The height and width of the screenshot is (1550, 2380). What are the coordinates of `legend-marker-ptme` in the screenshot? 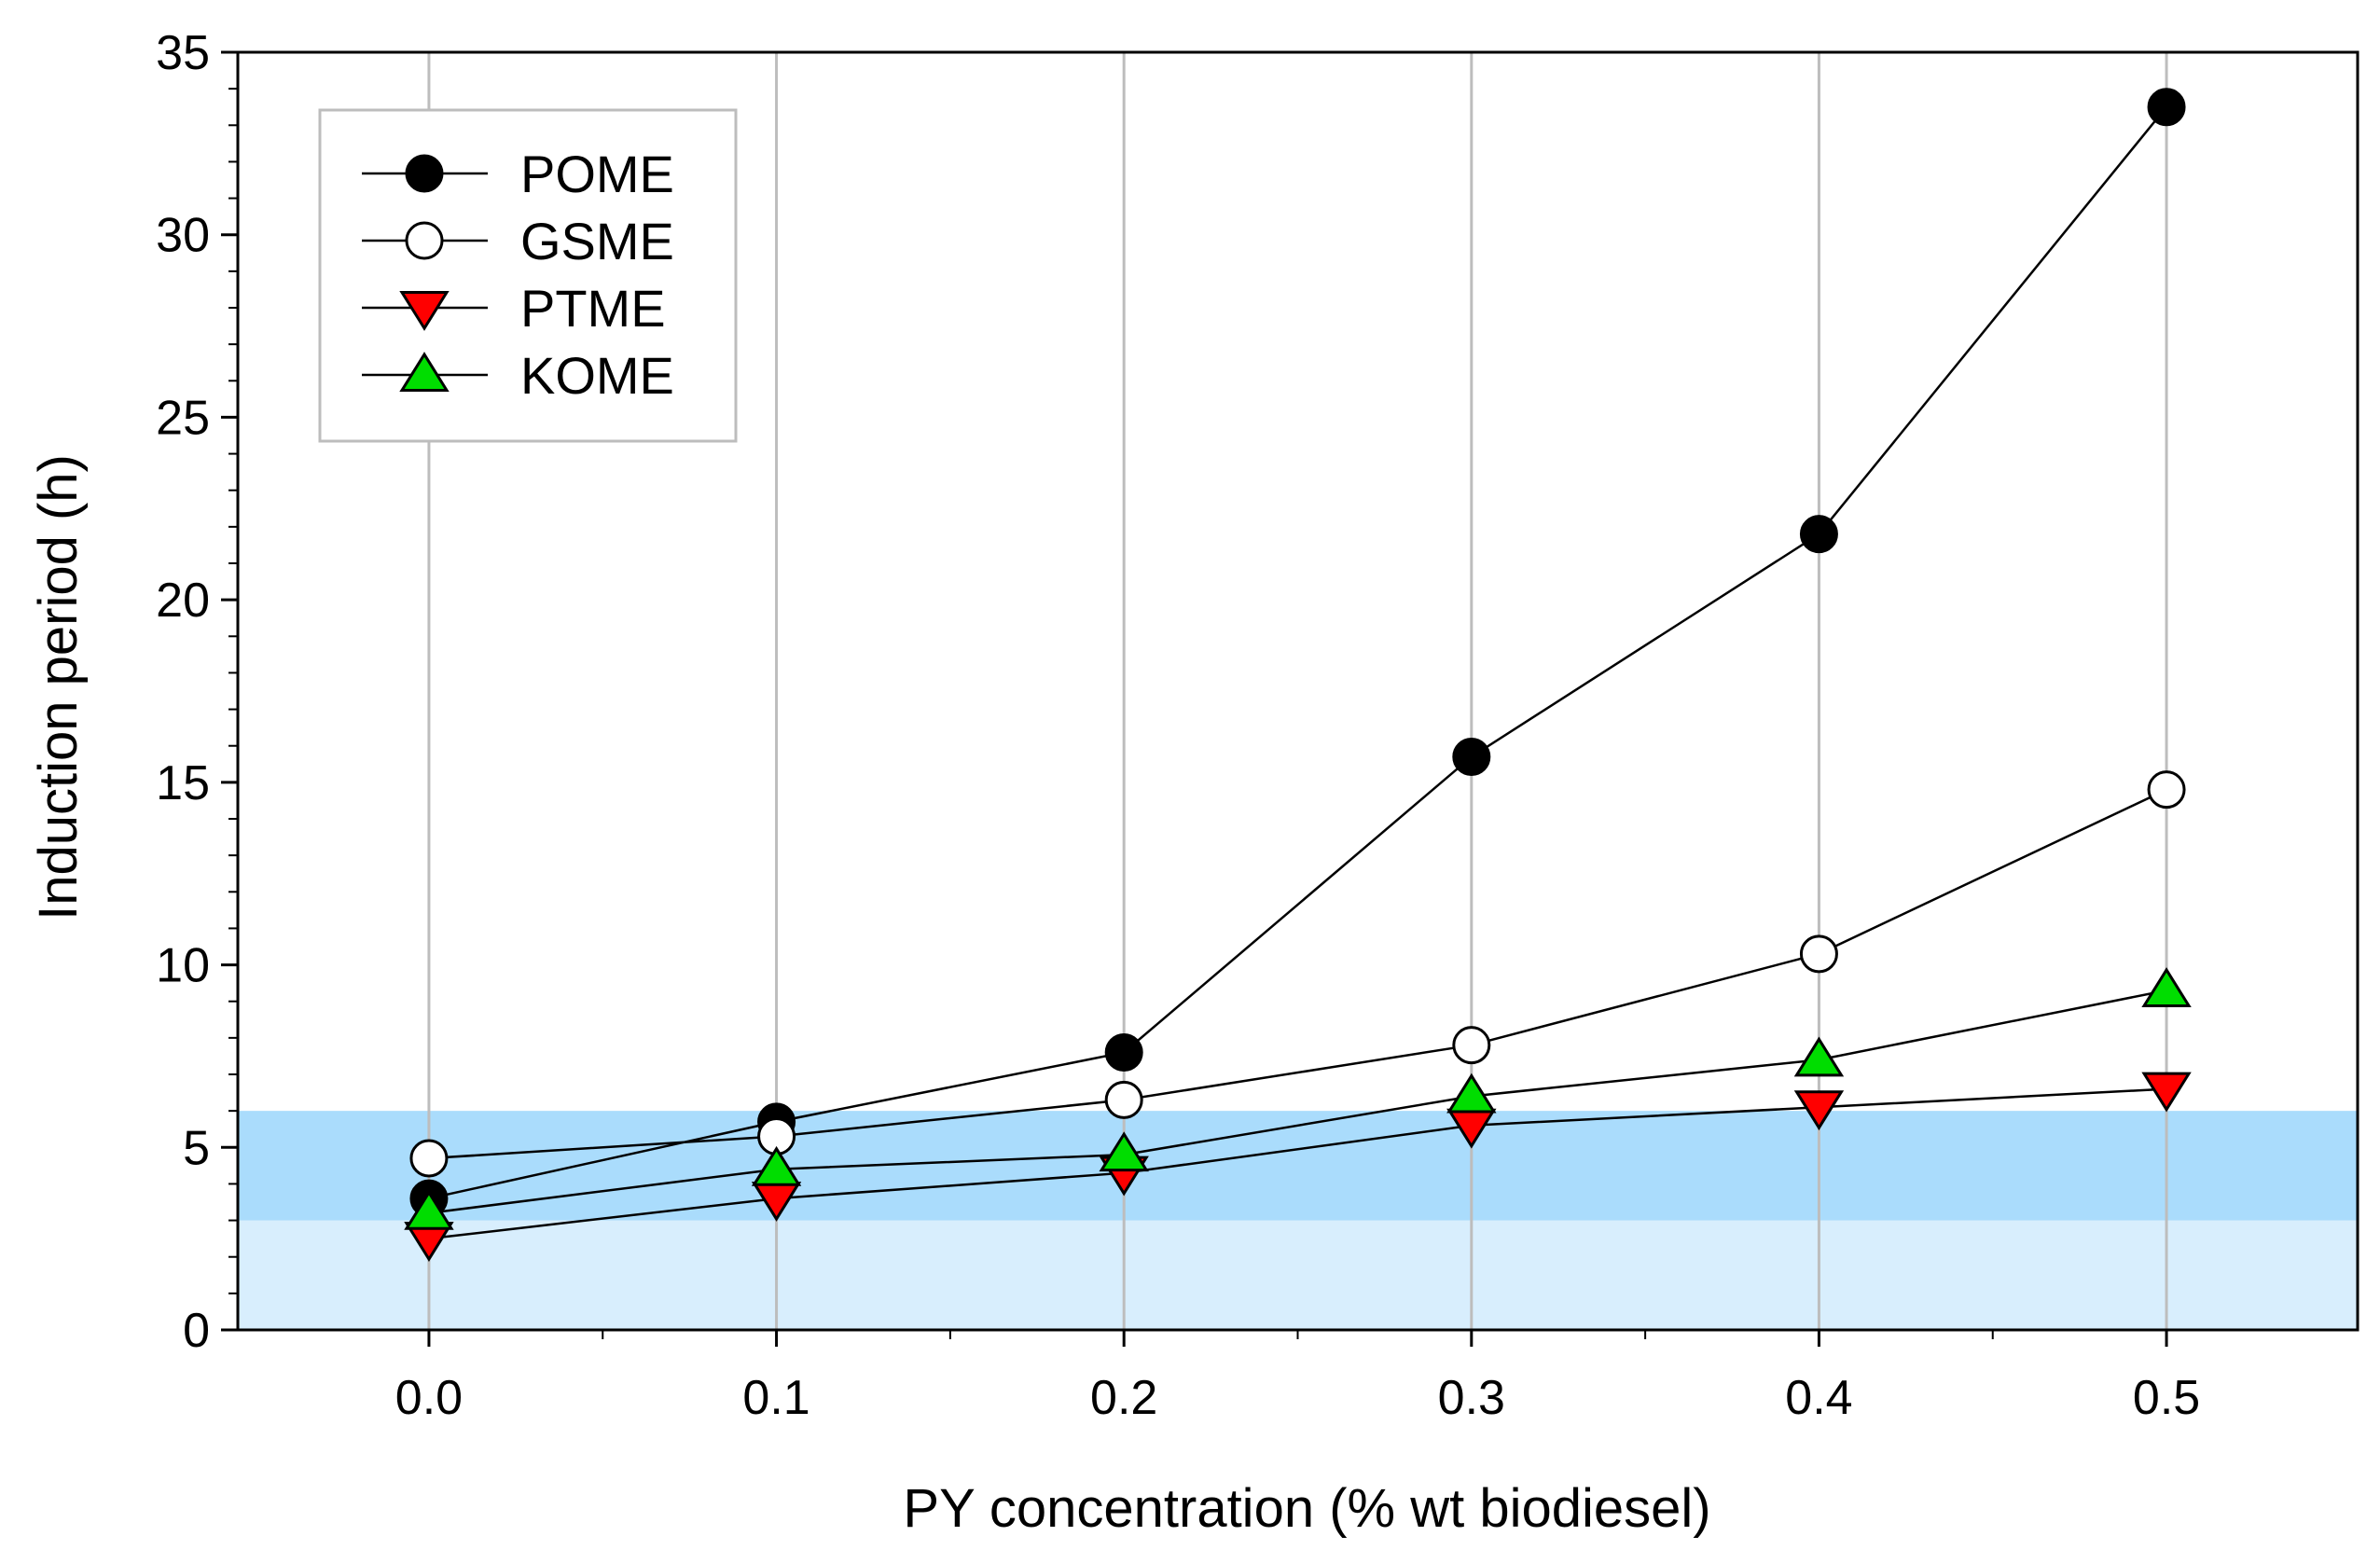 It's located at (424, 311).